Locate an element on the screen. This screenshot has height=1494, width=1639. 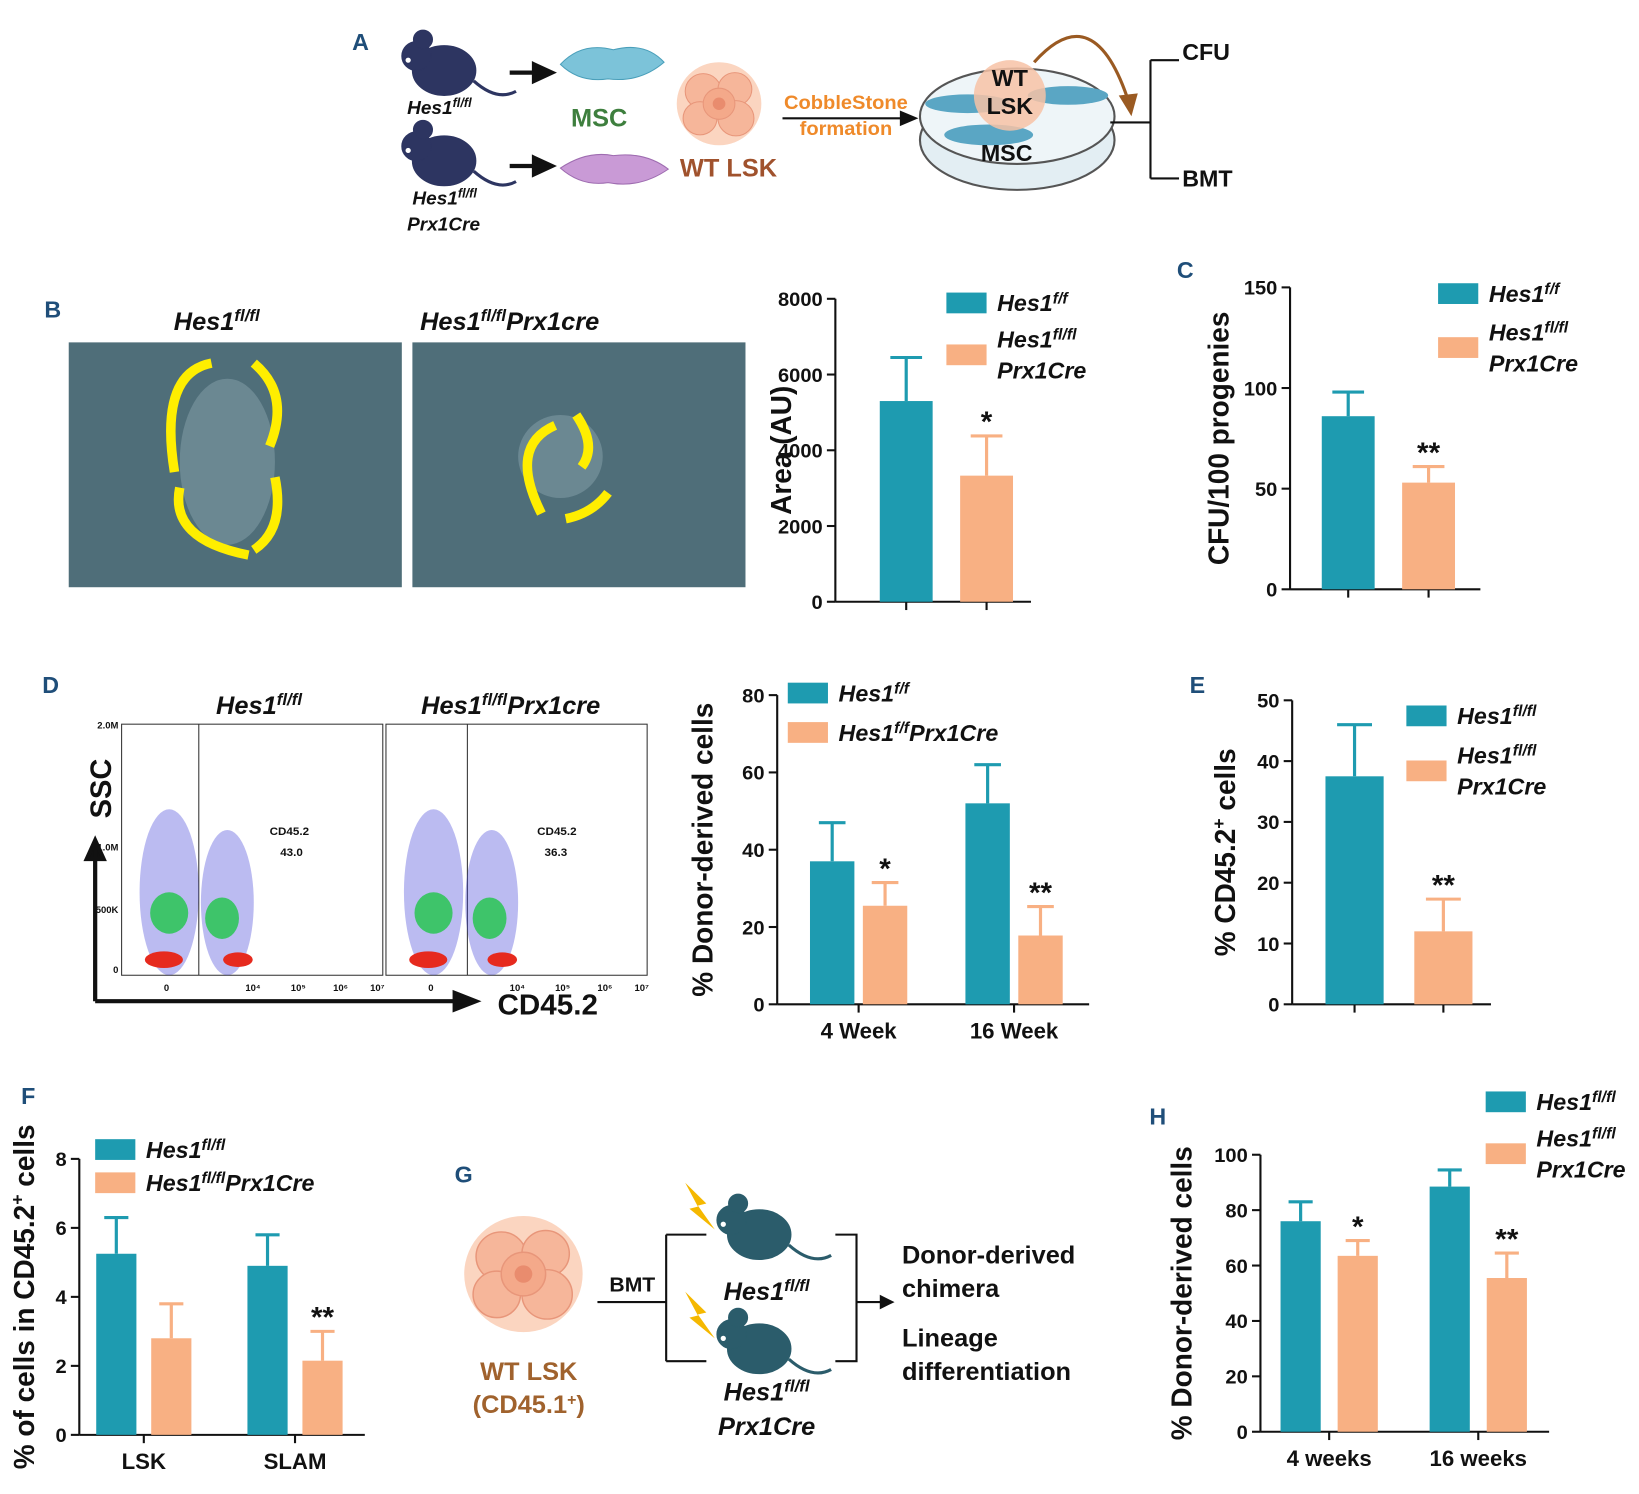
legend-label: Hes1f/f is located at coordinates (1033, 303).